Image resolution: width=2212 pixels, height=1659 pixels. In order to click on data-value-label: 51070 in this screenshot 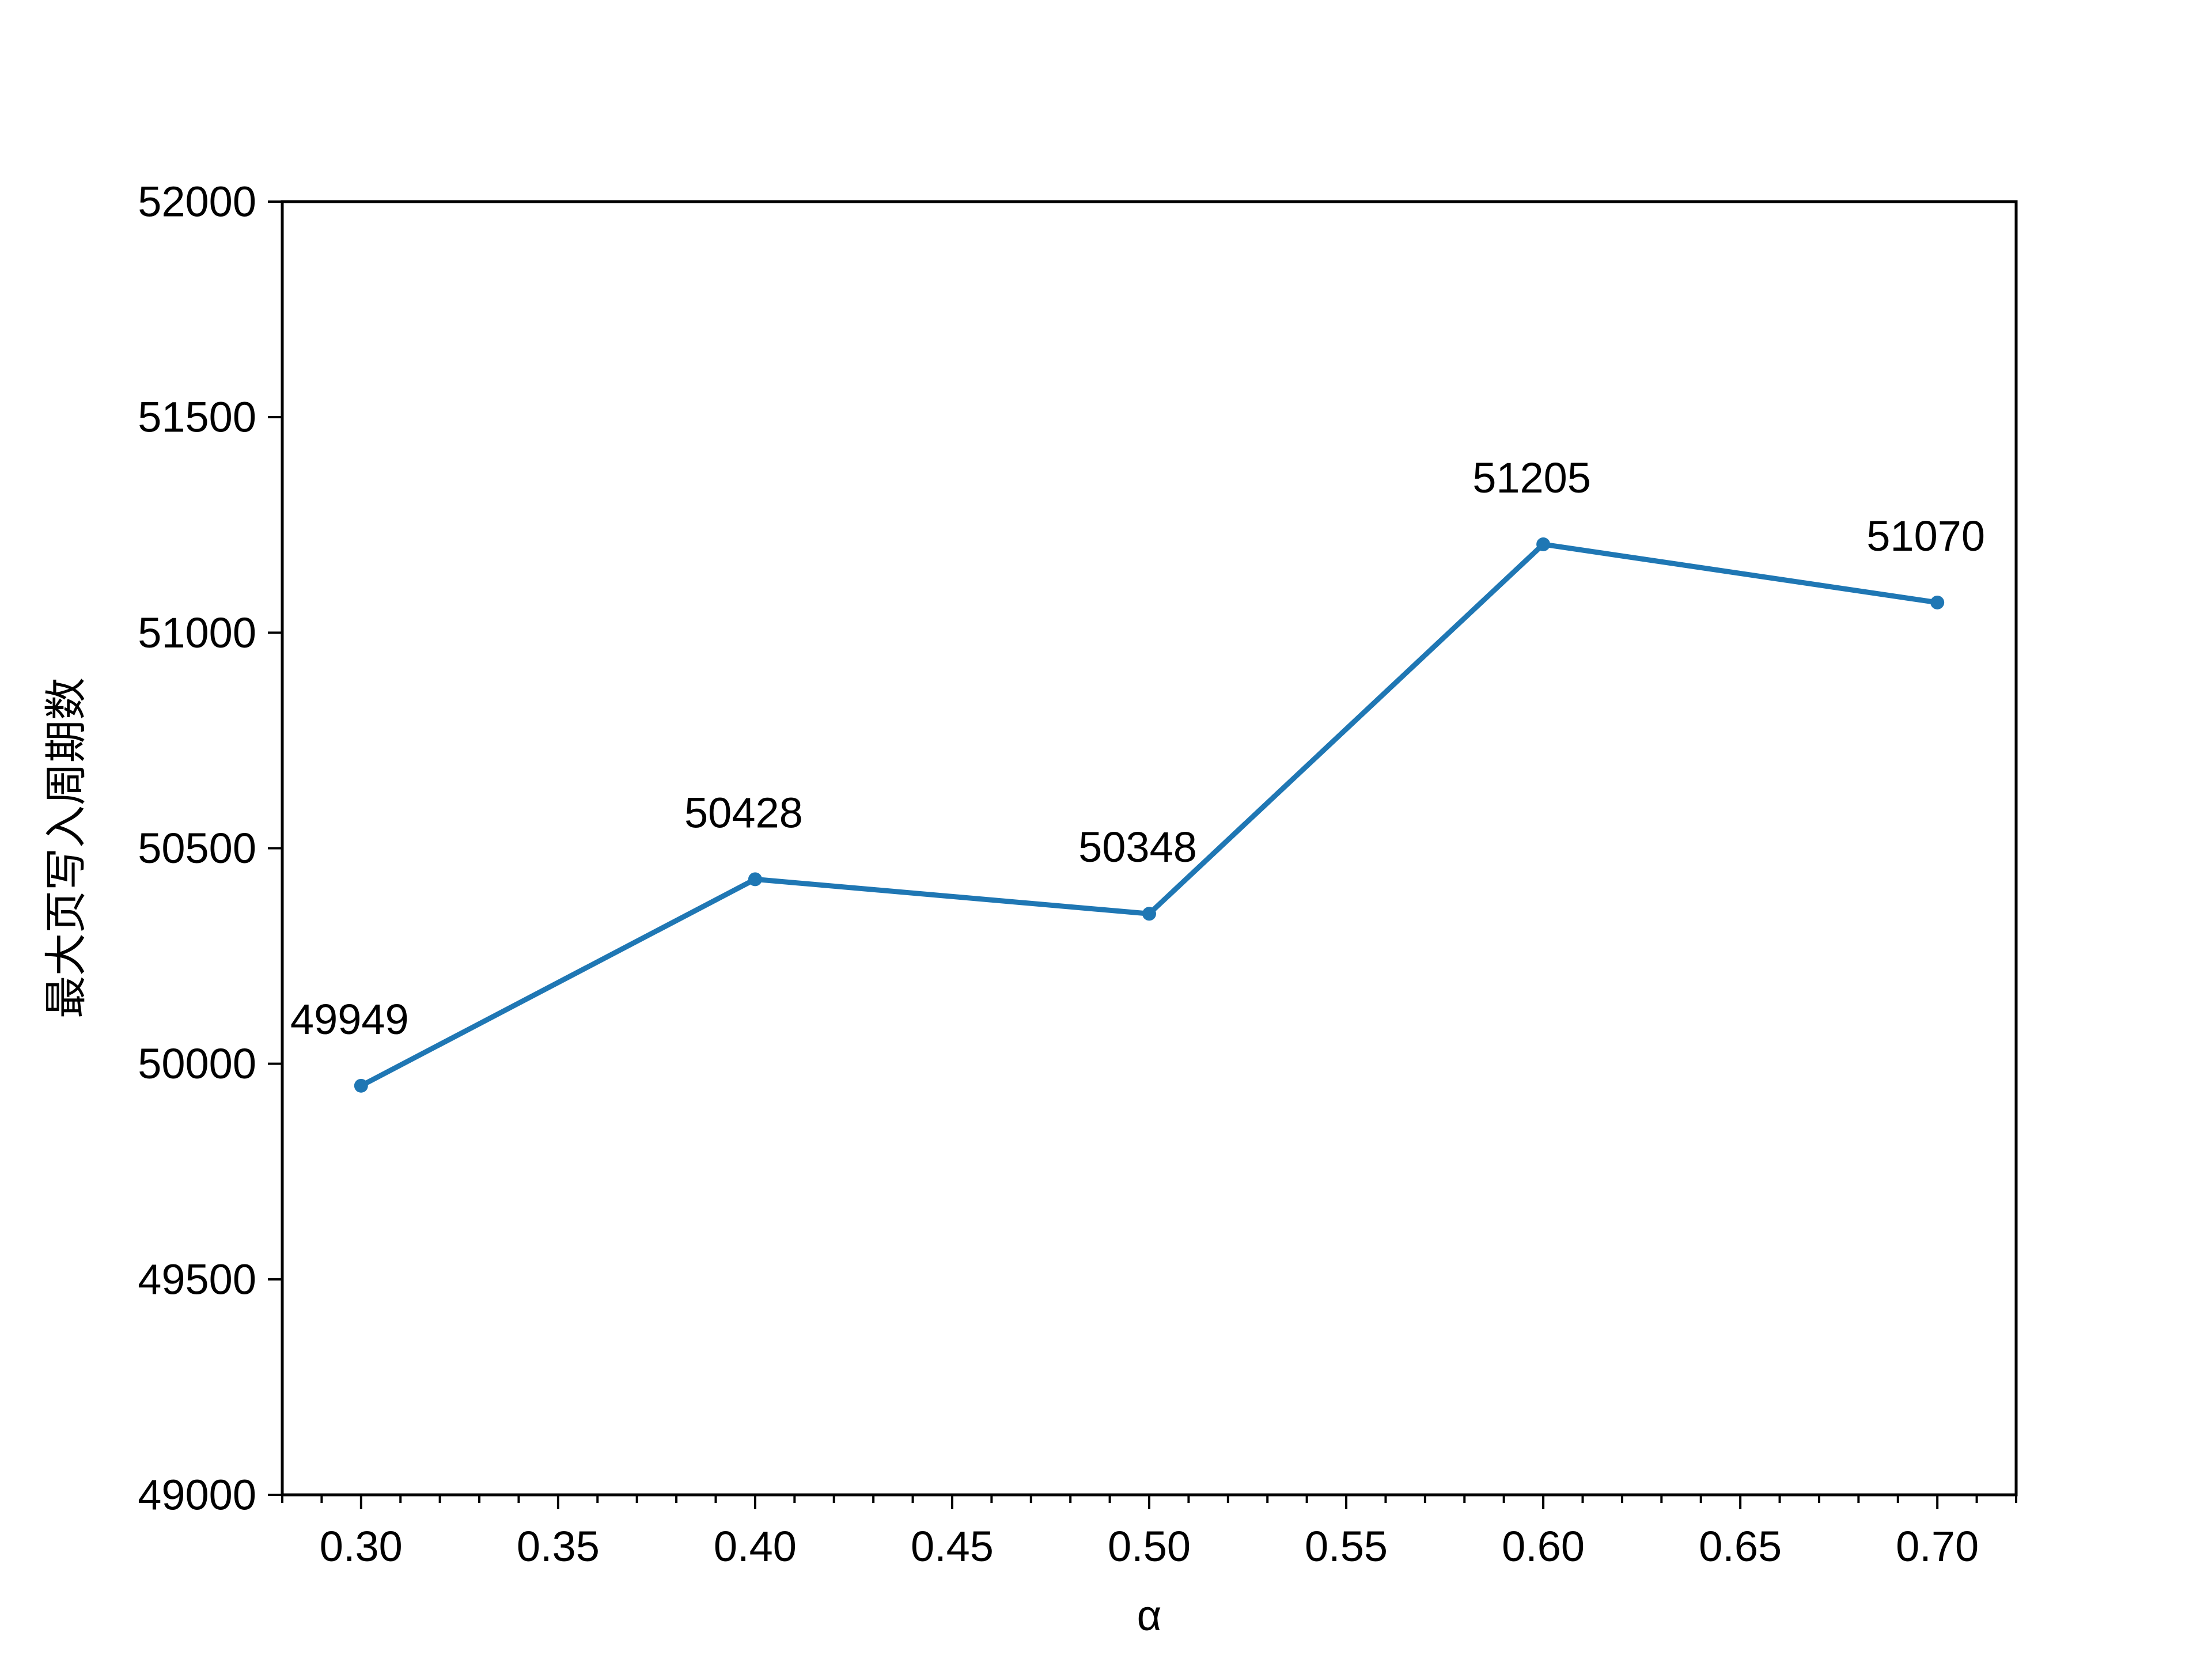, I will do `click(1925, 536)`.